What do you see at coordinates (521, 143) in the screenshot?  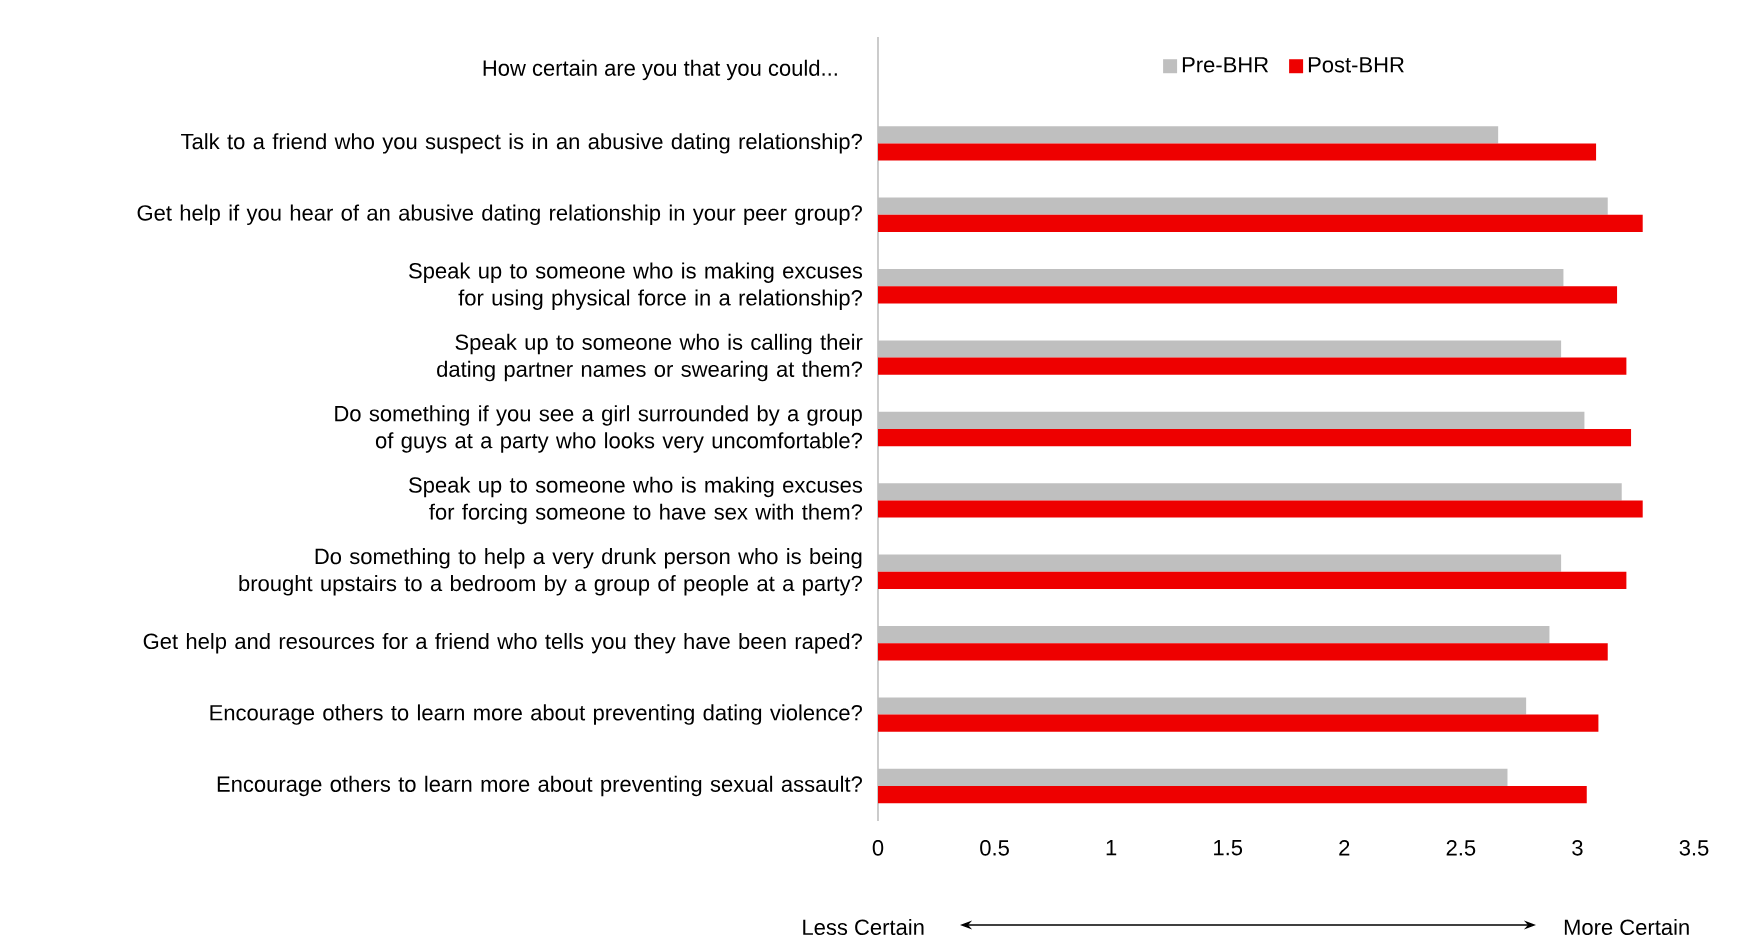 I see `y-tick-label: Talk to a friend who you suspect is in an abusive dating relationship?` at bounding box center [521, 143].